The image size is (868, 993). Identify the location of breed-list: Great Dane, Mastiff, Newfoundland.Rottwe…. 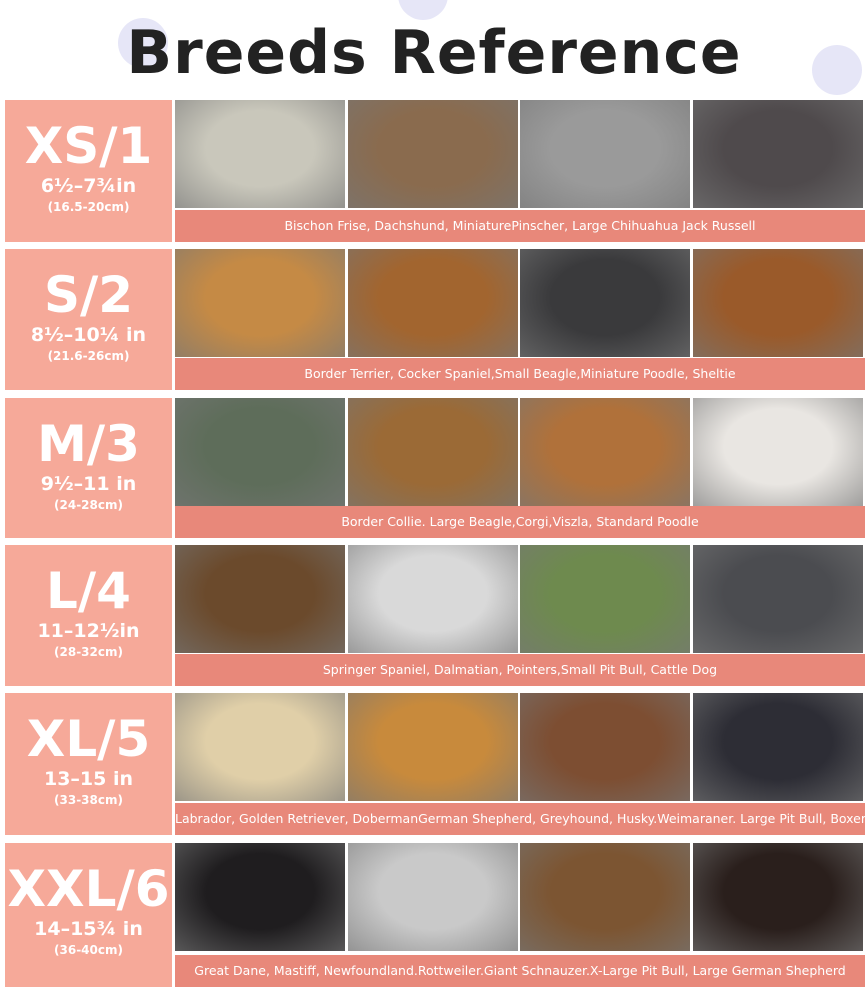
(520, 971).